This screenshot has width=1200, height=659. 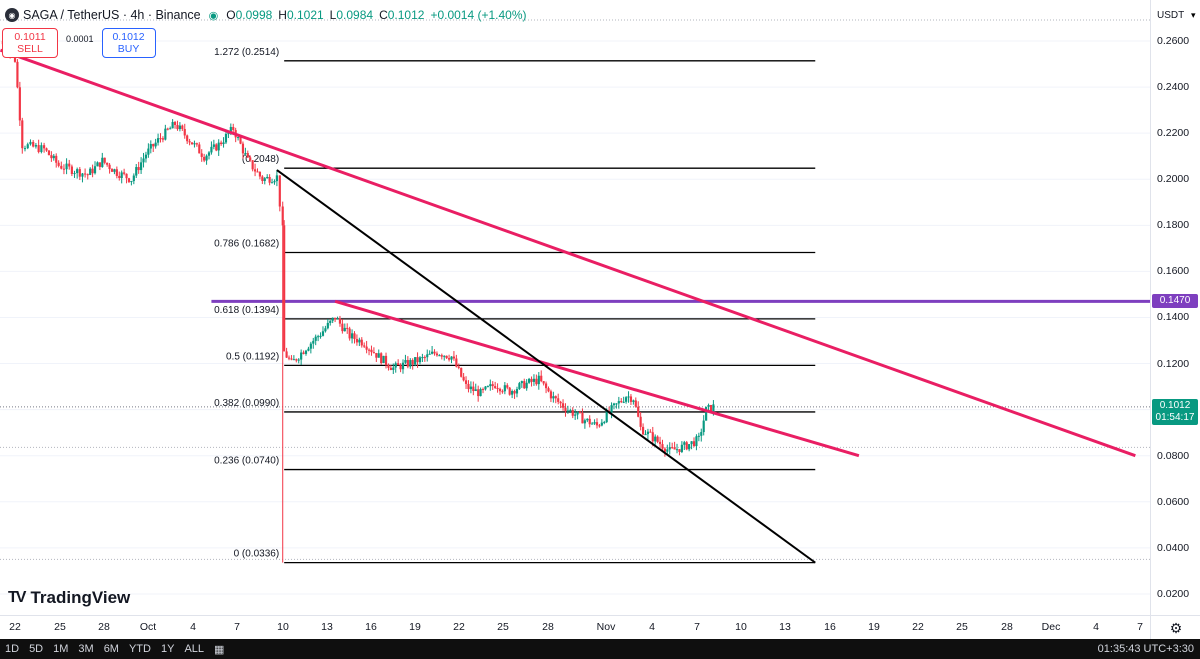 What do you see at coordinates (406, 15) in the screenshot?
I see `close-value: 0.1012` at bounding box center [406, 15].